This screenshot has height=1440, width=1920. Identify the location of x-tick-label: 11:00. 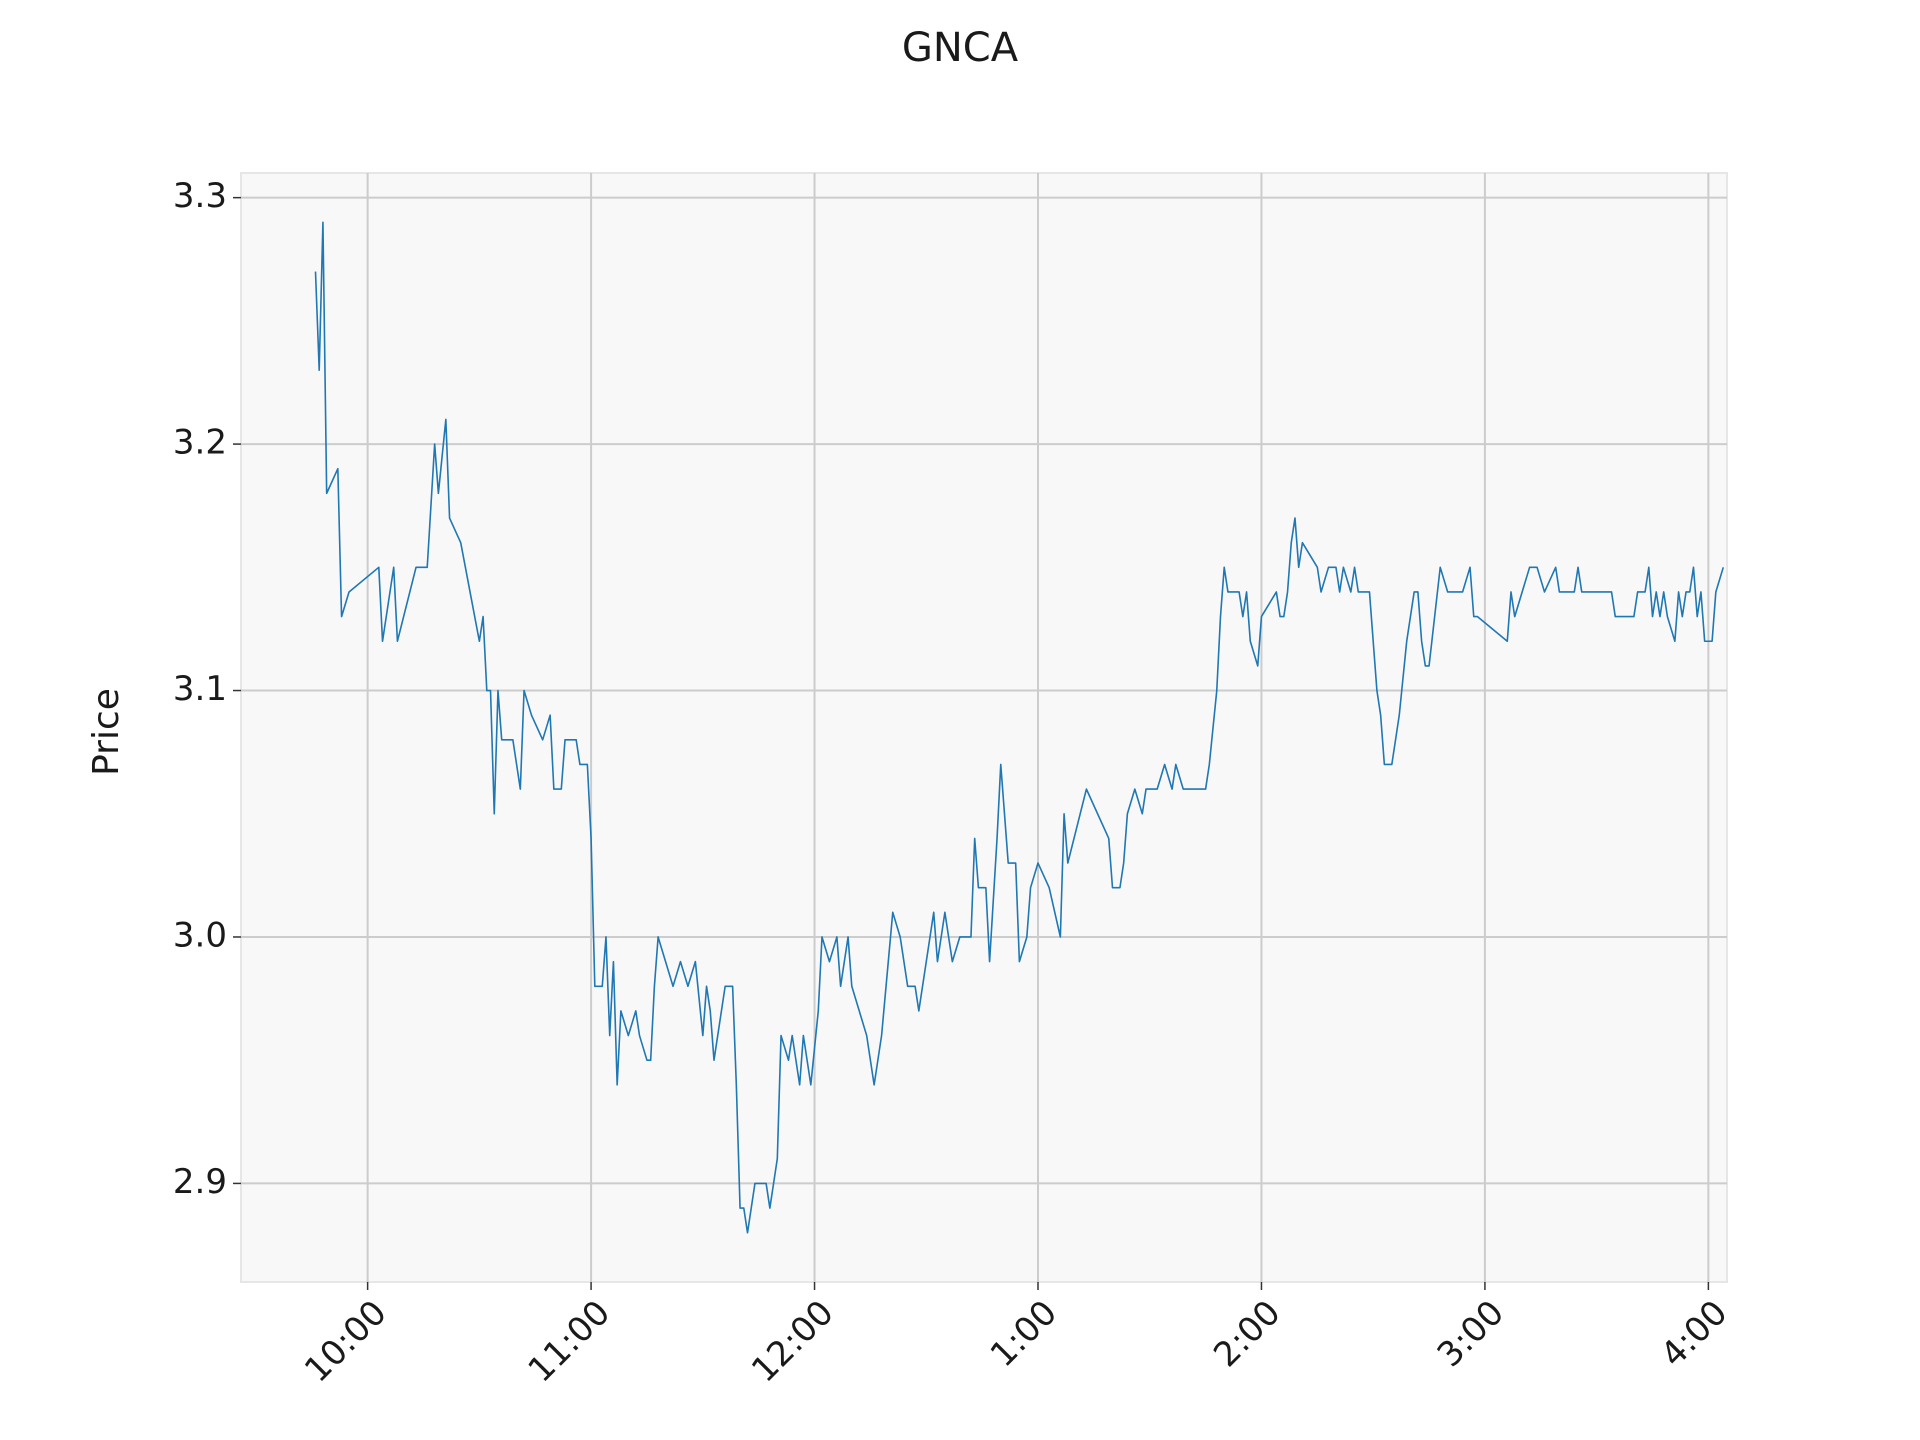
(570, 1342).